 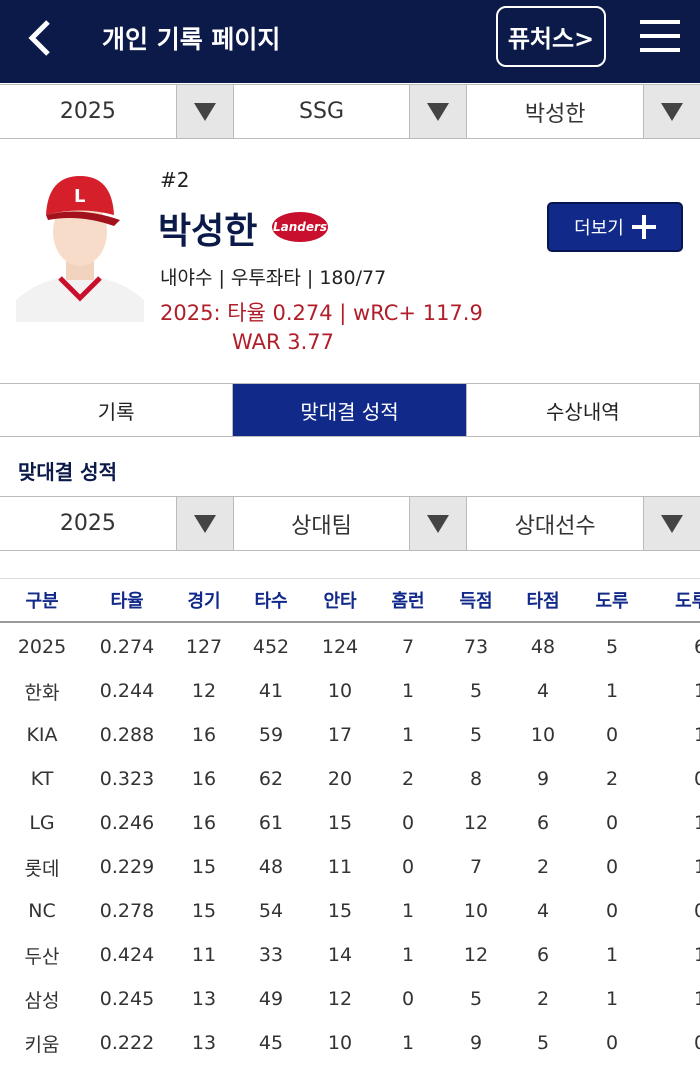 I want to click on table-cell: 49, so click(x=271, y=999).